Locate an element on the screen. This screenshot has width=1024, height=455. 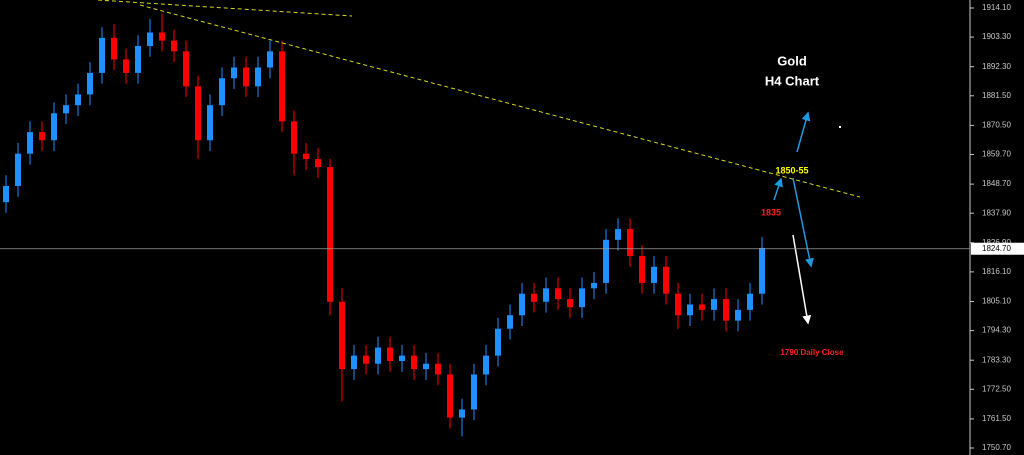
y-tick-label: 1805.10 is located at coordinates (996, 301).